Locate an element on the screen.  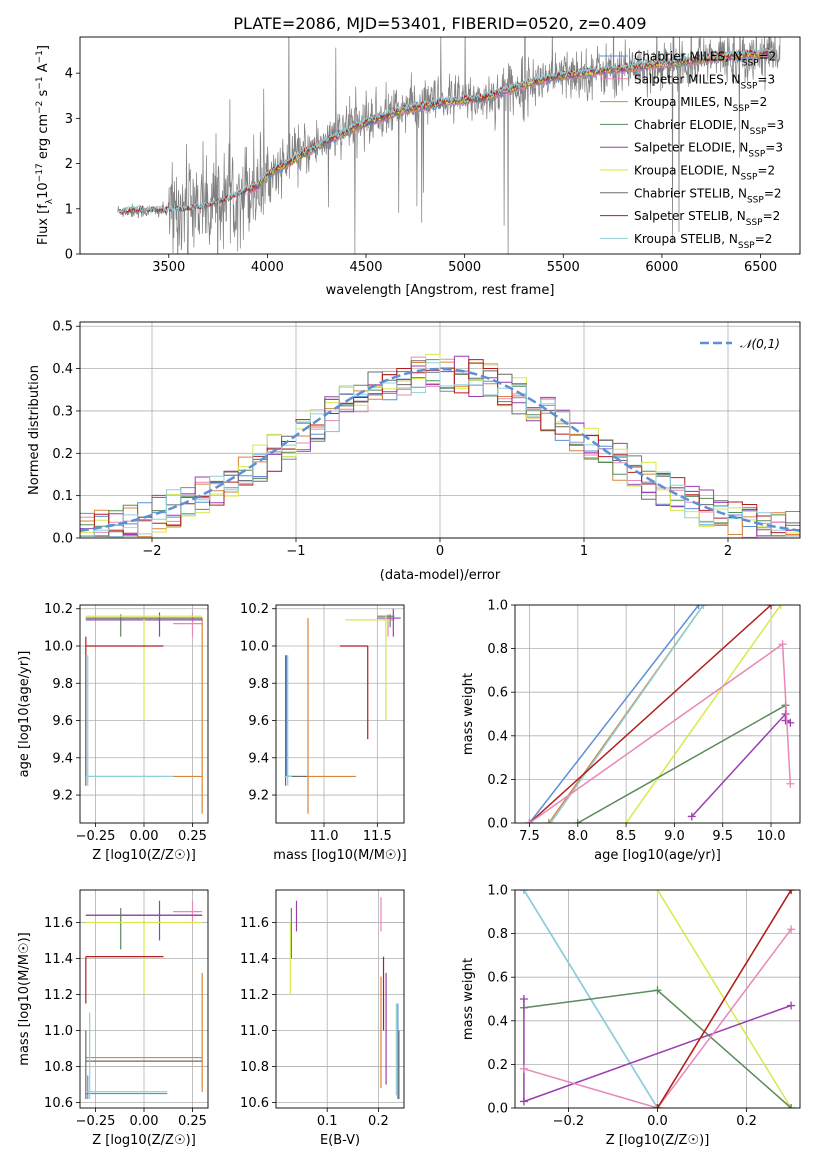
x-tick-label: 11.5 is located at coordinates (377, 836).